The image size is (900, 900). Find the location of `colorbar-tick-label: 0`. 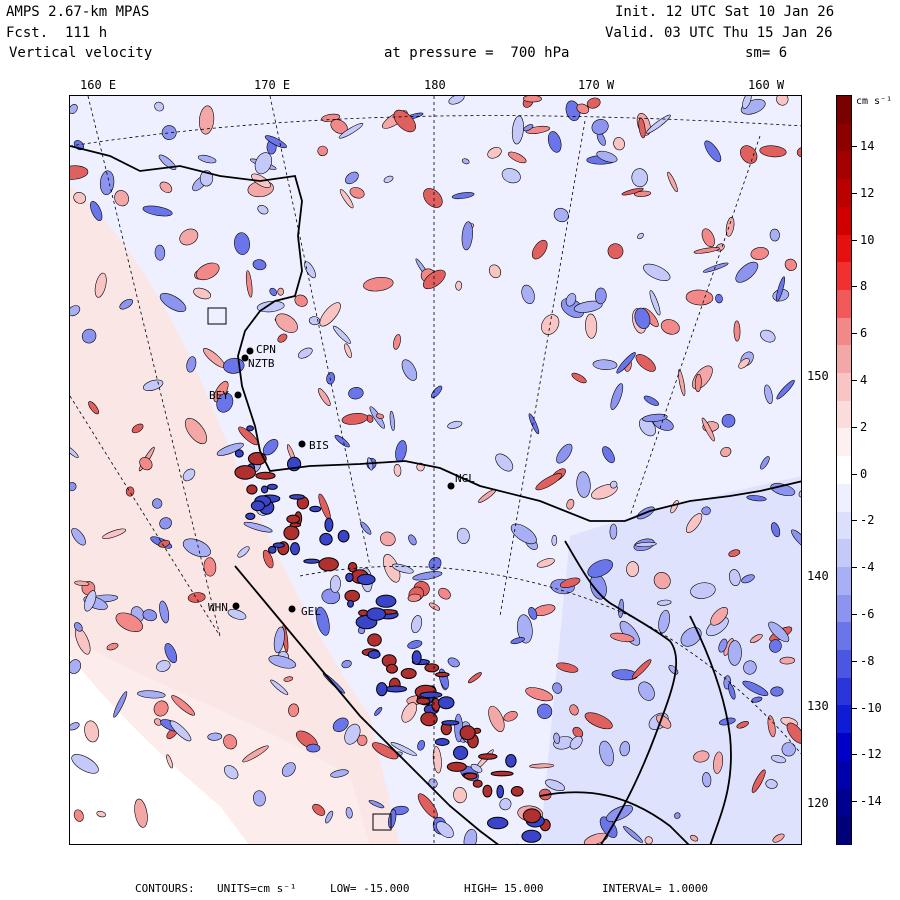

colorbar-tick-label: 0 is located at coordinates (864, 473).